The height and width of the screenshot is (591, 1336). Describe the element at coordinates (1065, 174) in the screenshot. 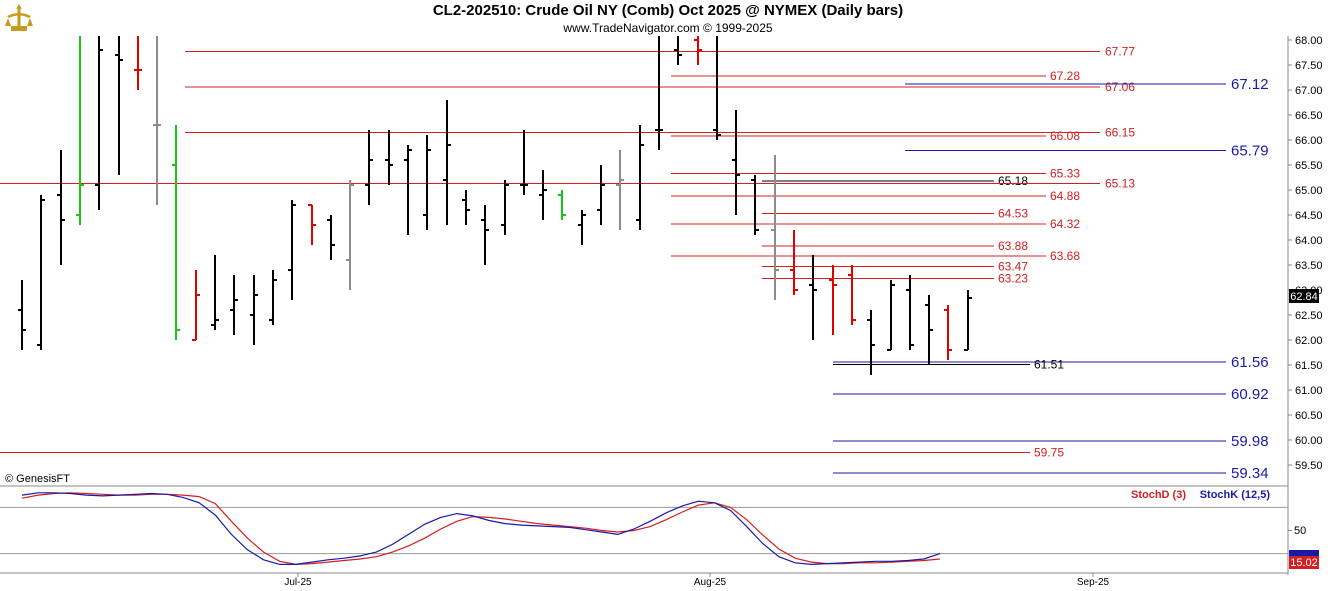

I see `level-label: 65.33` at that location.